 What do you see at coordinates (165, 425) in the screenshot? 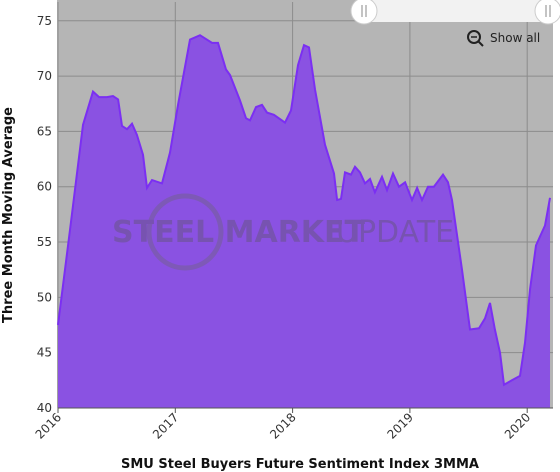
I see `x-tick-label: 2017` at bounding box center [165, 425].